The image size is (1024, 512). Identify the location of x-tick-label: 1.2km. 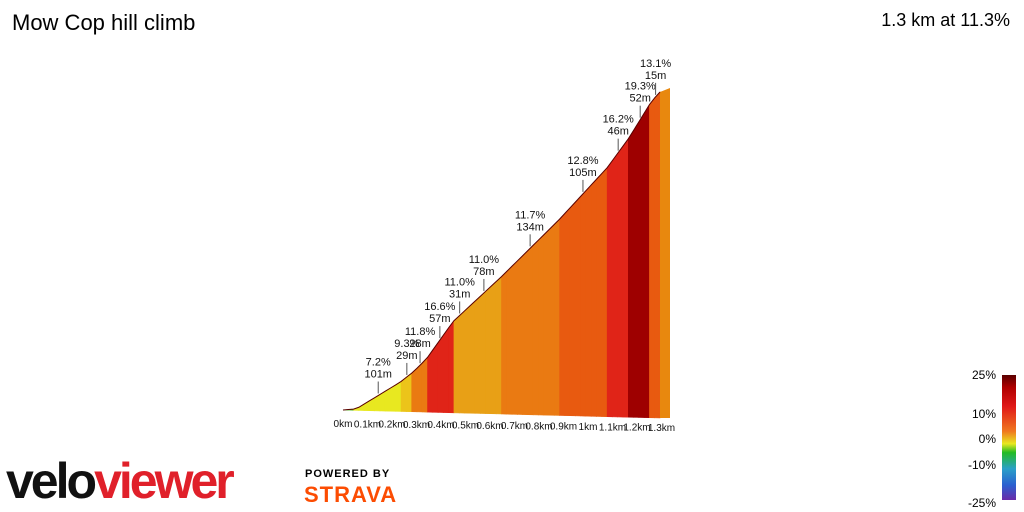
(636, 428).